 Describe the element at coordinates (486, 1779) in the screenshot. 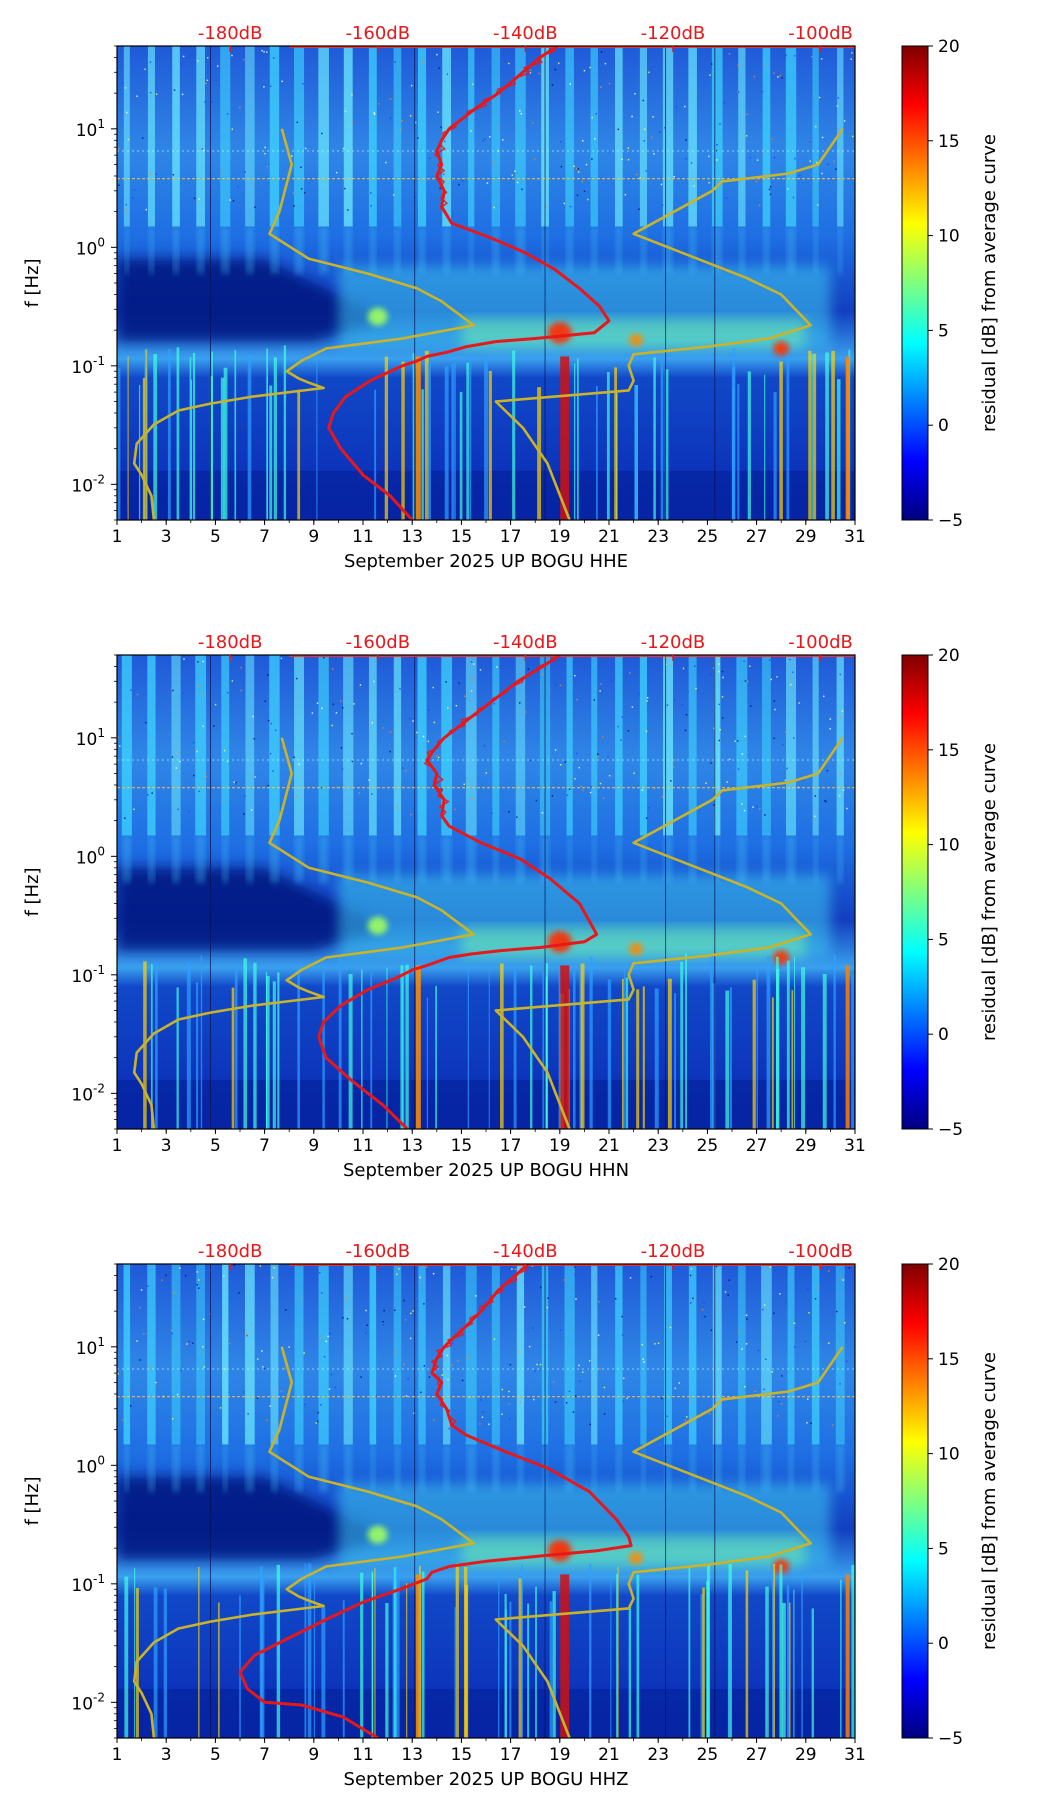

I see `x-axis-label: September 2025 UP BOGU HHZ` at that location.